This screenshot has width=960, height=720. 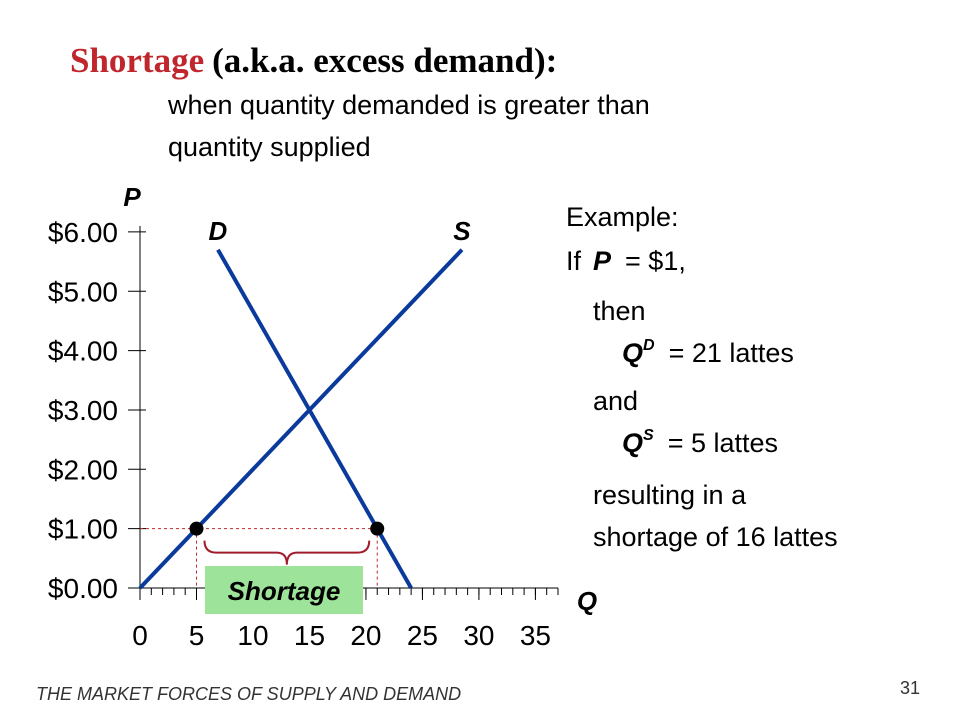 I want to click on series-line, so click(x=314, y=418).